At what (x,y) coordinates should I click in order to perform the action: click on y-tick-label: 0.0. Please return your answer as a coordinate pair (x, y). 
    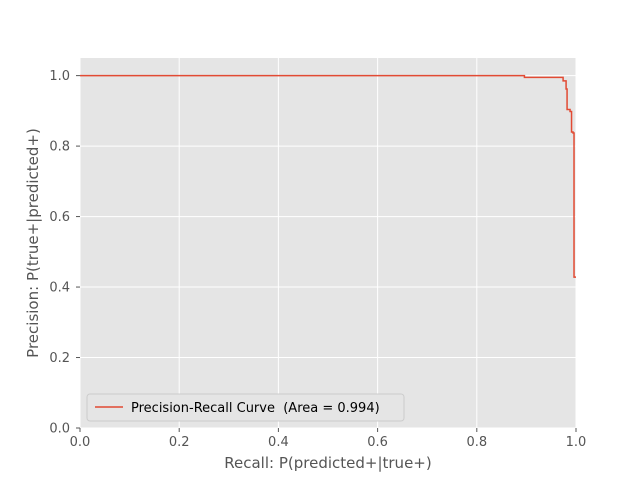
    Looking at the image, I should click on (59, 429).